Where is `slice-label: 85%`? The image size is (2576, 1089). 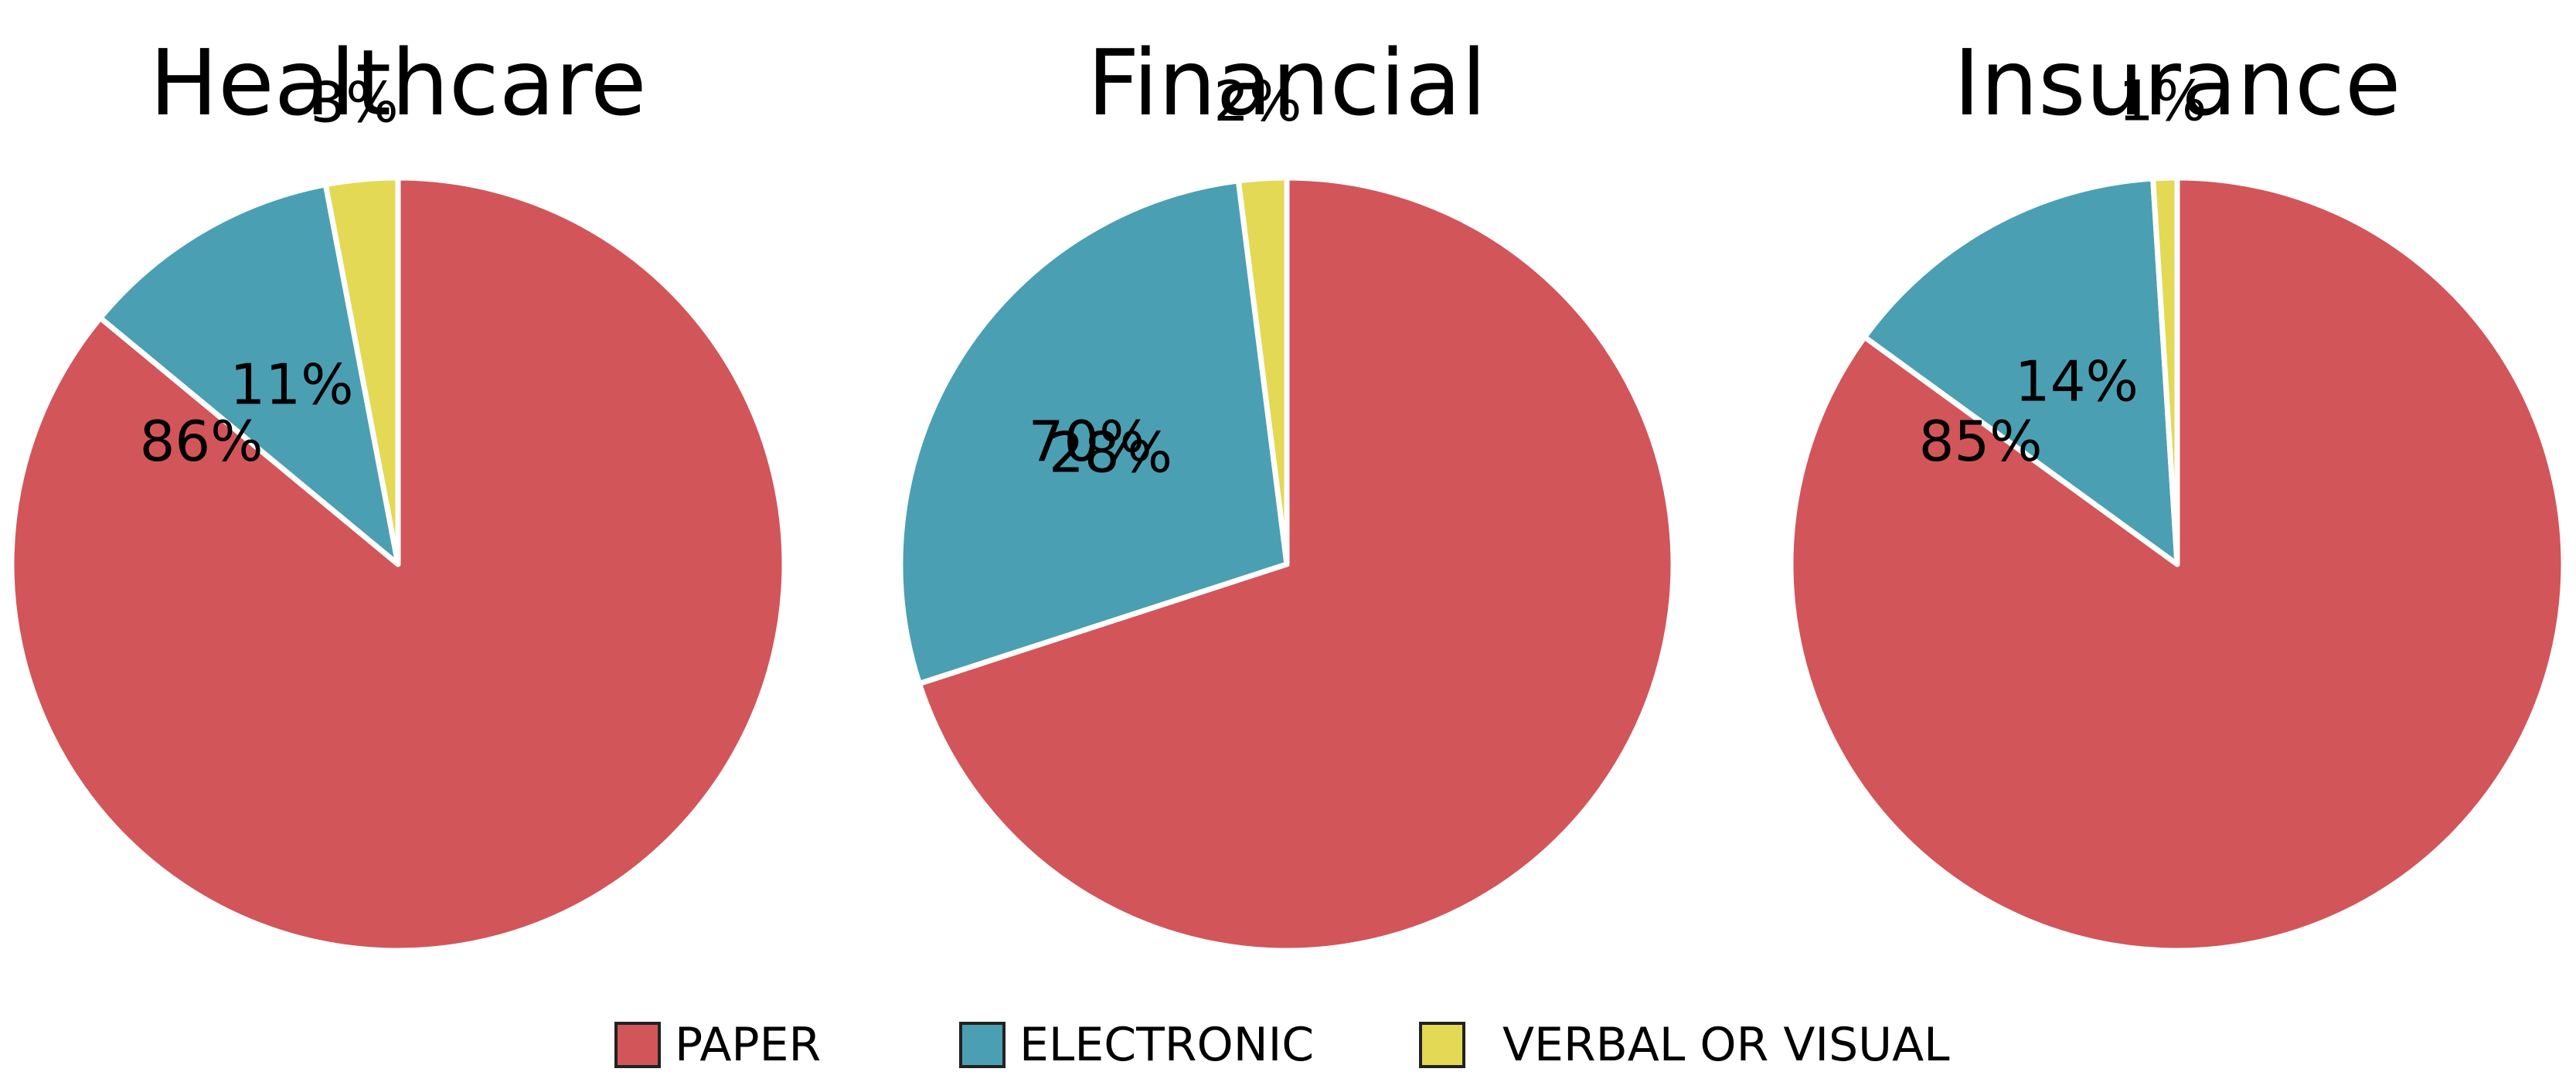
slice-label: 85% is located at coordinates (1981, 441).